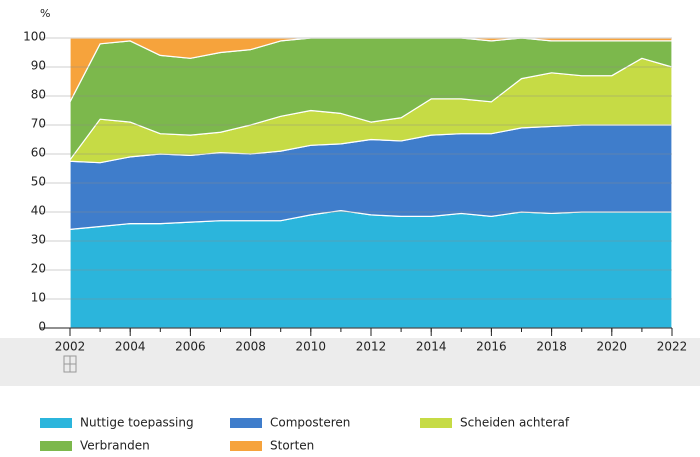 The width and height of the screenshot is (700, 457). Describe the element at coordinates (491, 347) in the screenshot. I see `x-tick-label: 2016` at that location.